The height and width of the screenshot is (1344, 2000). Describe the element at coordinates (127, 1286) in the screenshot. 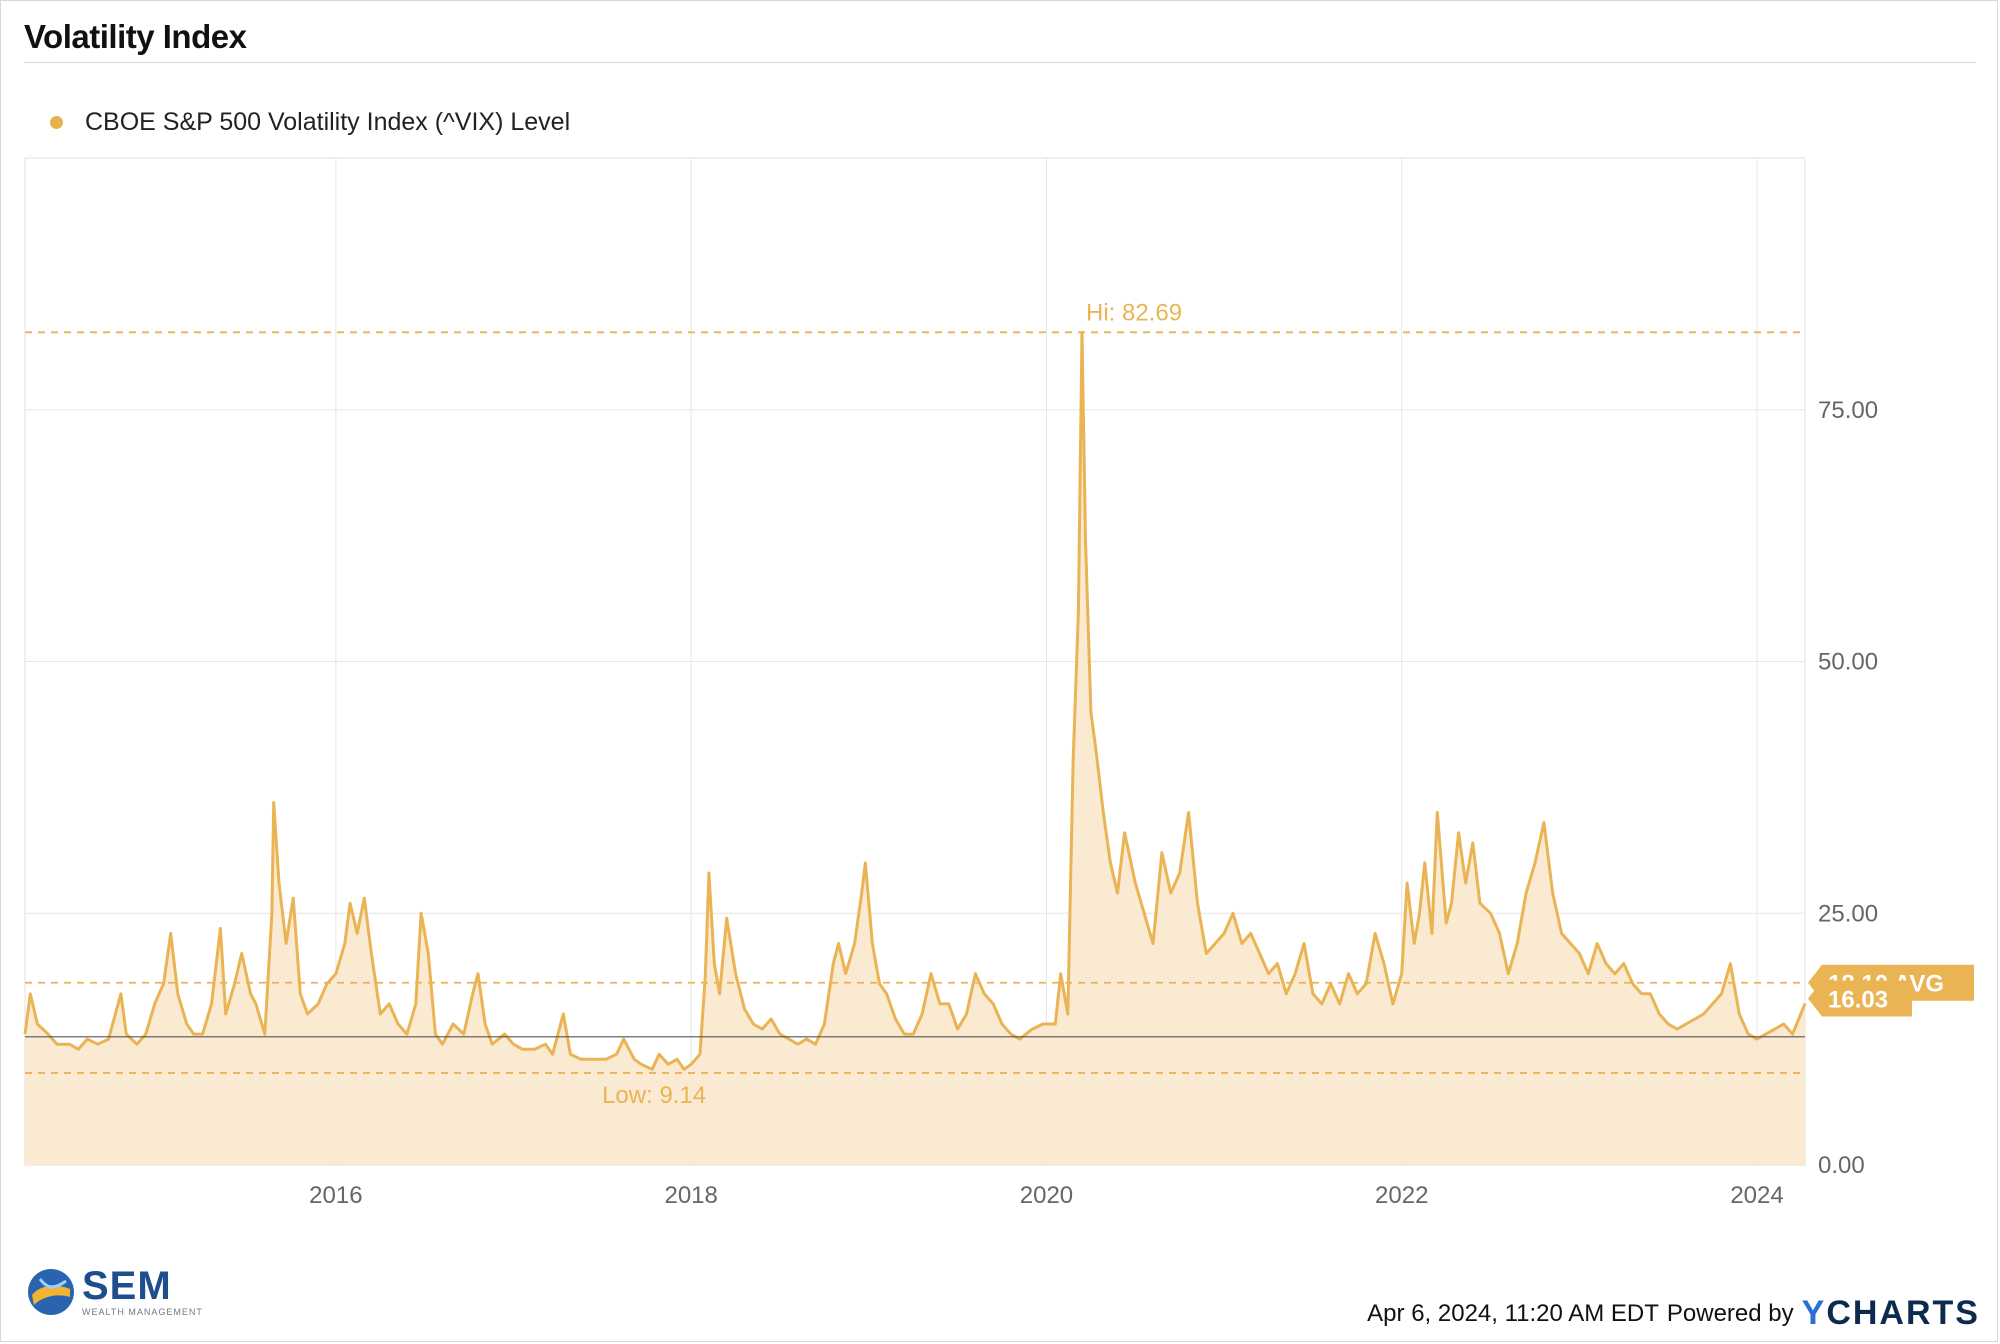

I see `brand-name: SEM` at that location.